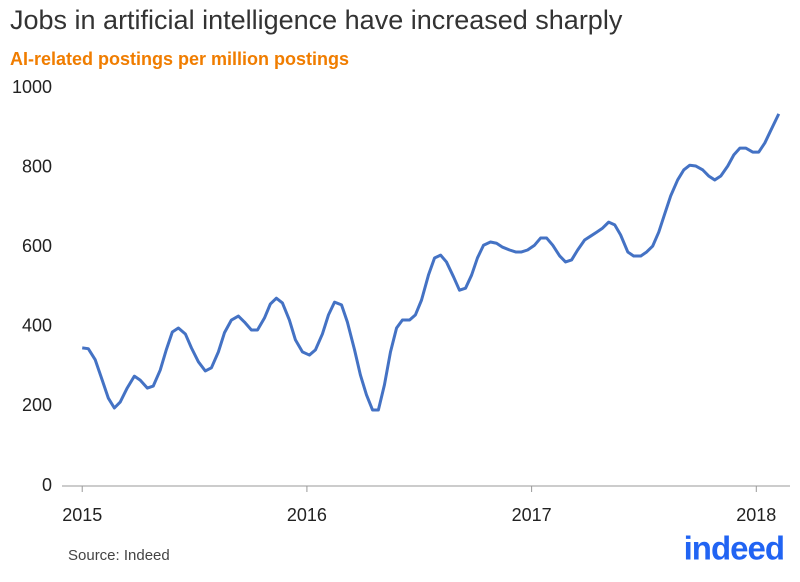 The image size is (800, 582). Describe the element at coordinates (179, 59) in the screenshot. I see `chart-subtitle: AI-related postings per million postings` at that location.